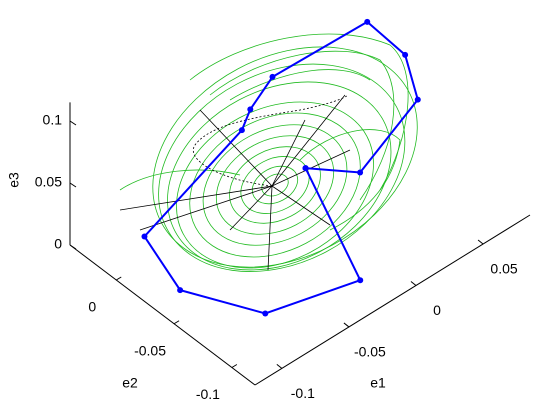 The width and height of the screenshot is (560, 420). Describe the element at coordinates (303, 393) in the screenshot. I see `x-tick-label: -0.1` at that location.